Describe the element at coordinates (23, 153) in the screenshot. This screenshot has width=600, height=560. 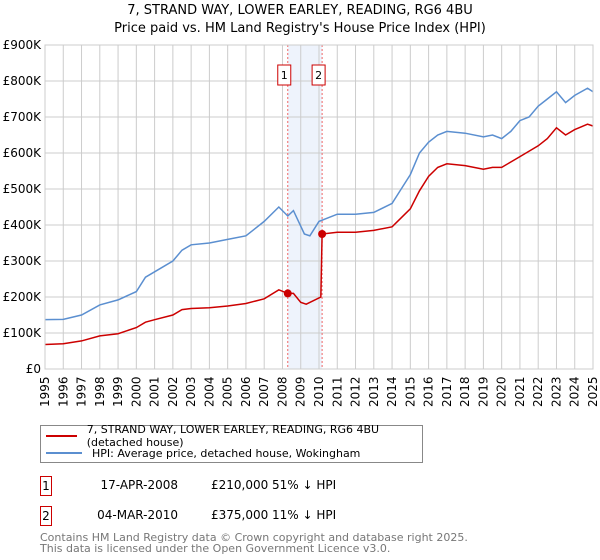
I see `y-tick-label: £600K` at that location.